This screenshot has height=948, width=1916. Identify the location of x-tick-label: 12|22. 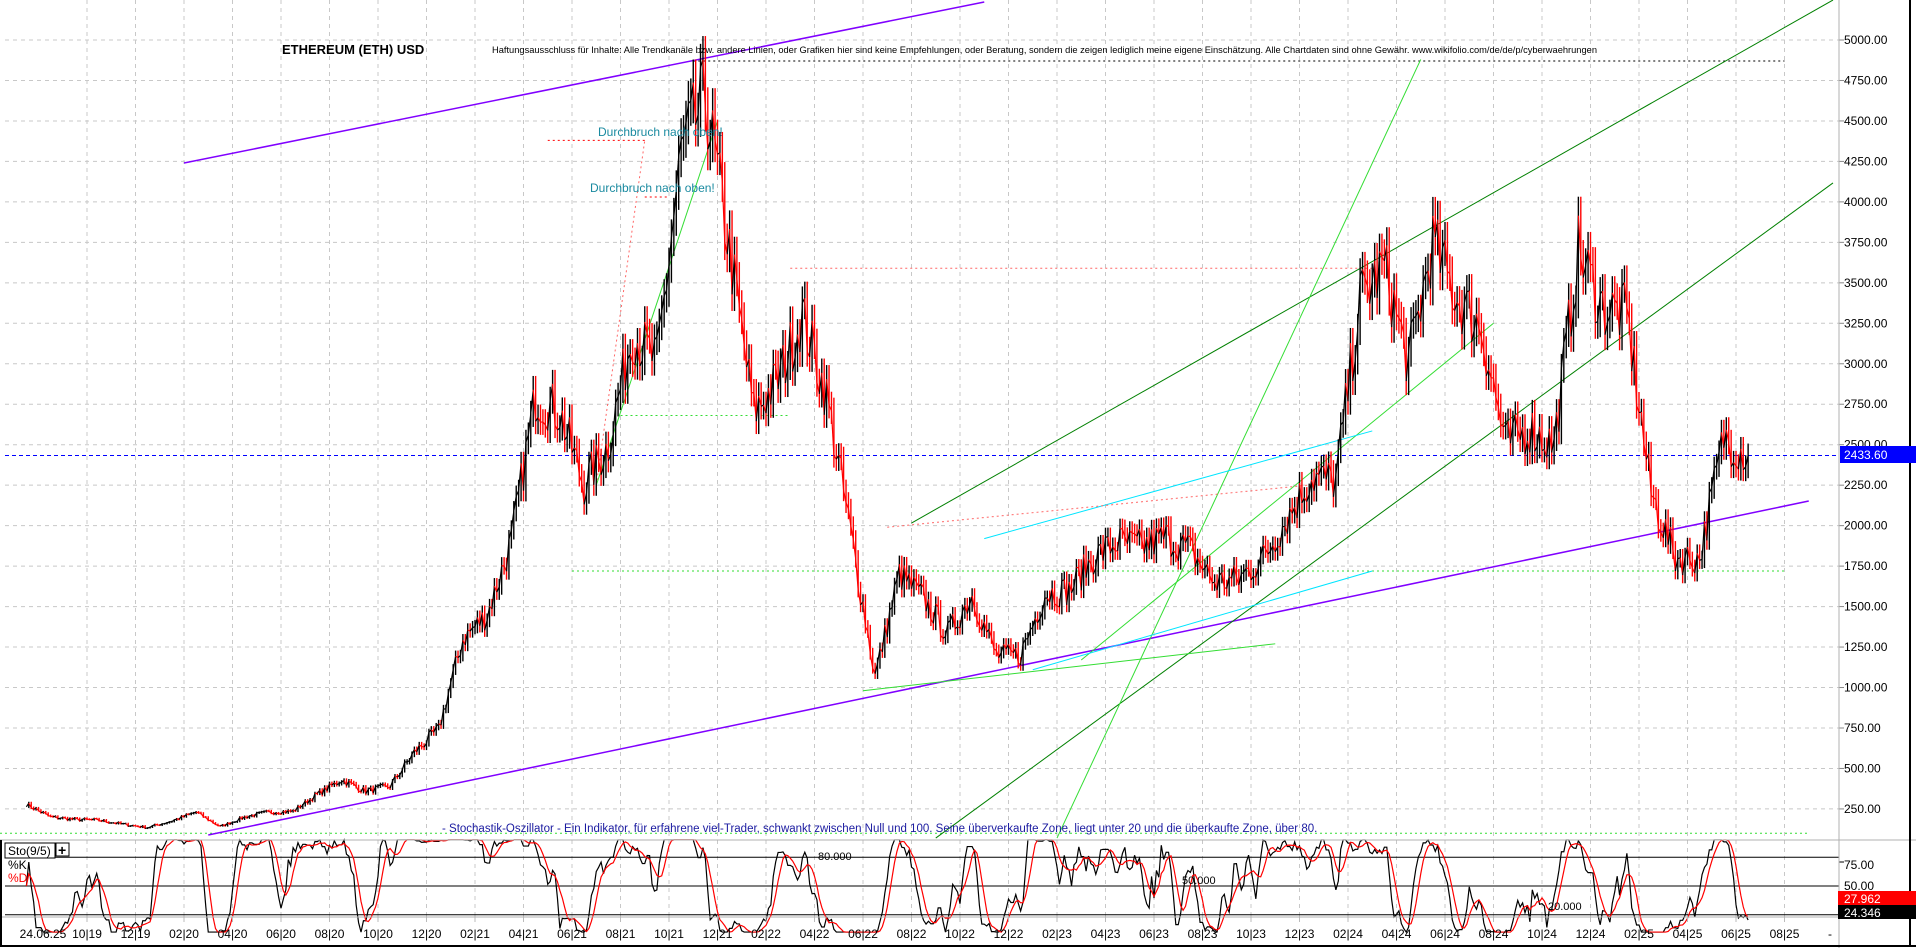
(1009, 934).